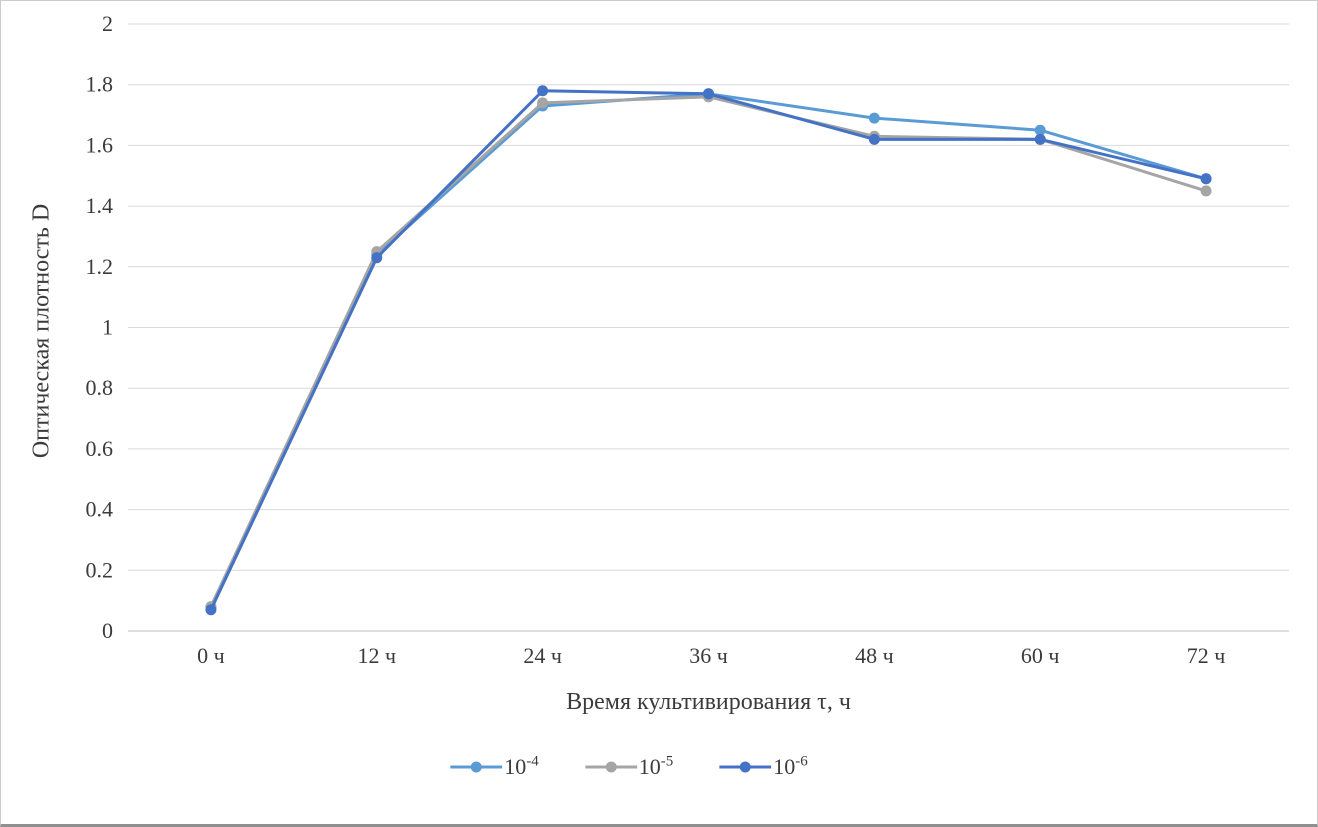  I want to click on legend: 10-4 10-5 10-6, so click(629, 767).